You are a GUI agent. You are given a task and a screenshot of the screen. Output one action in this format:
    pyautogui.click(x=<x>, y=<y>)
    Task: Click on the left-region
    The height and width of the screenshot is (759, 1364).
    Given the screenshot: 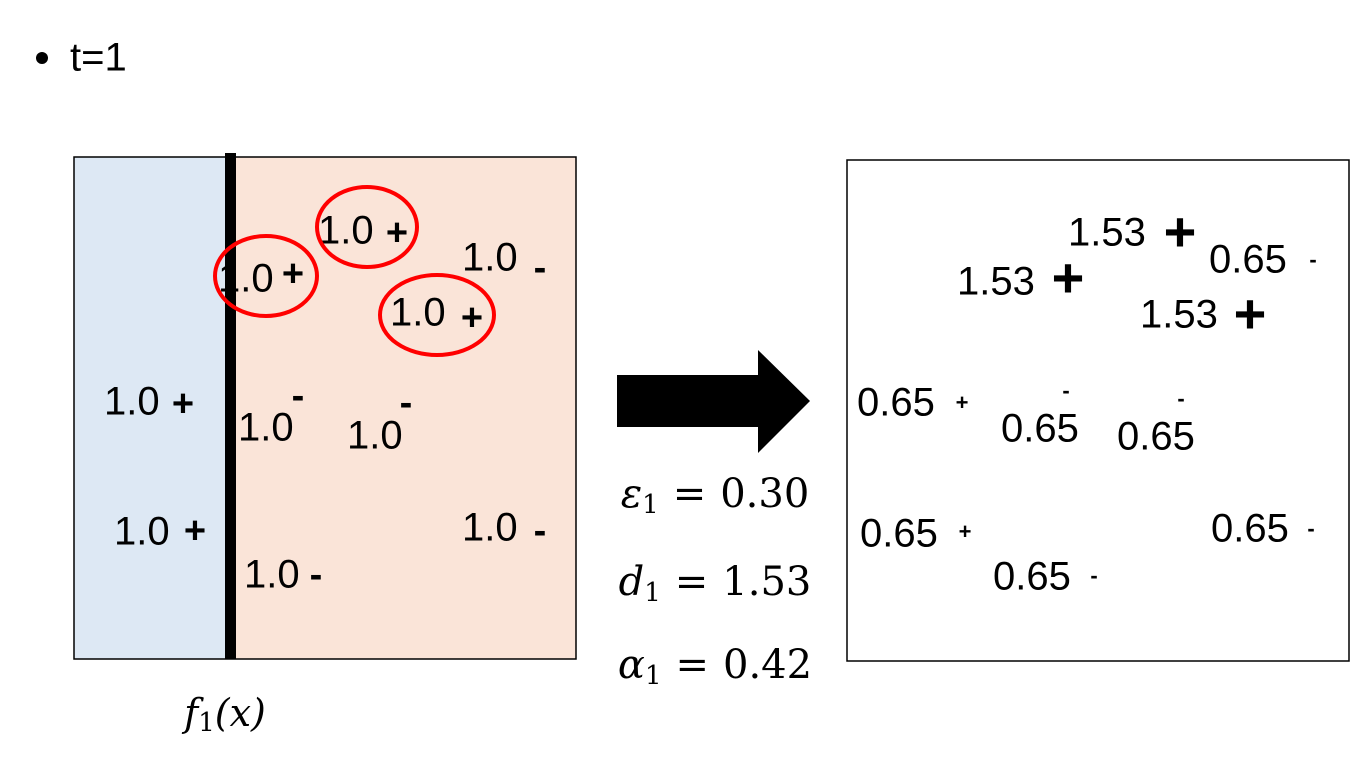 What is the action you would take?
    pyautogui.click(x=152, y=408)
    